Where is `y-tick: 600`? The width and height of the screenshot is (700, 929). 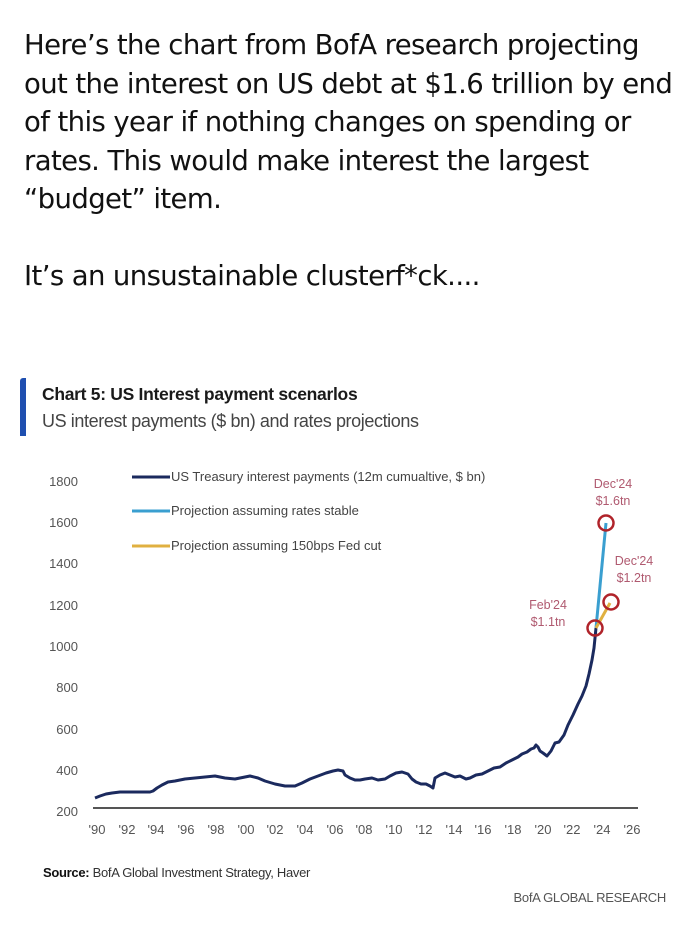
y-tick: 600 is located at coordinates (67, 729).